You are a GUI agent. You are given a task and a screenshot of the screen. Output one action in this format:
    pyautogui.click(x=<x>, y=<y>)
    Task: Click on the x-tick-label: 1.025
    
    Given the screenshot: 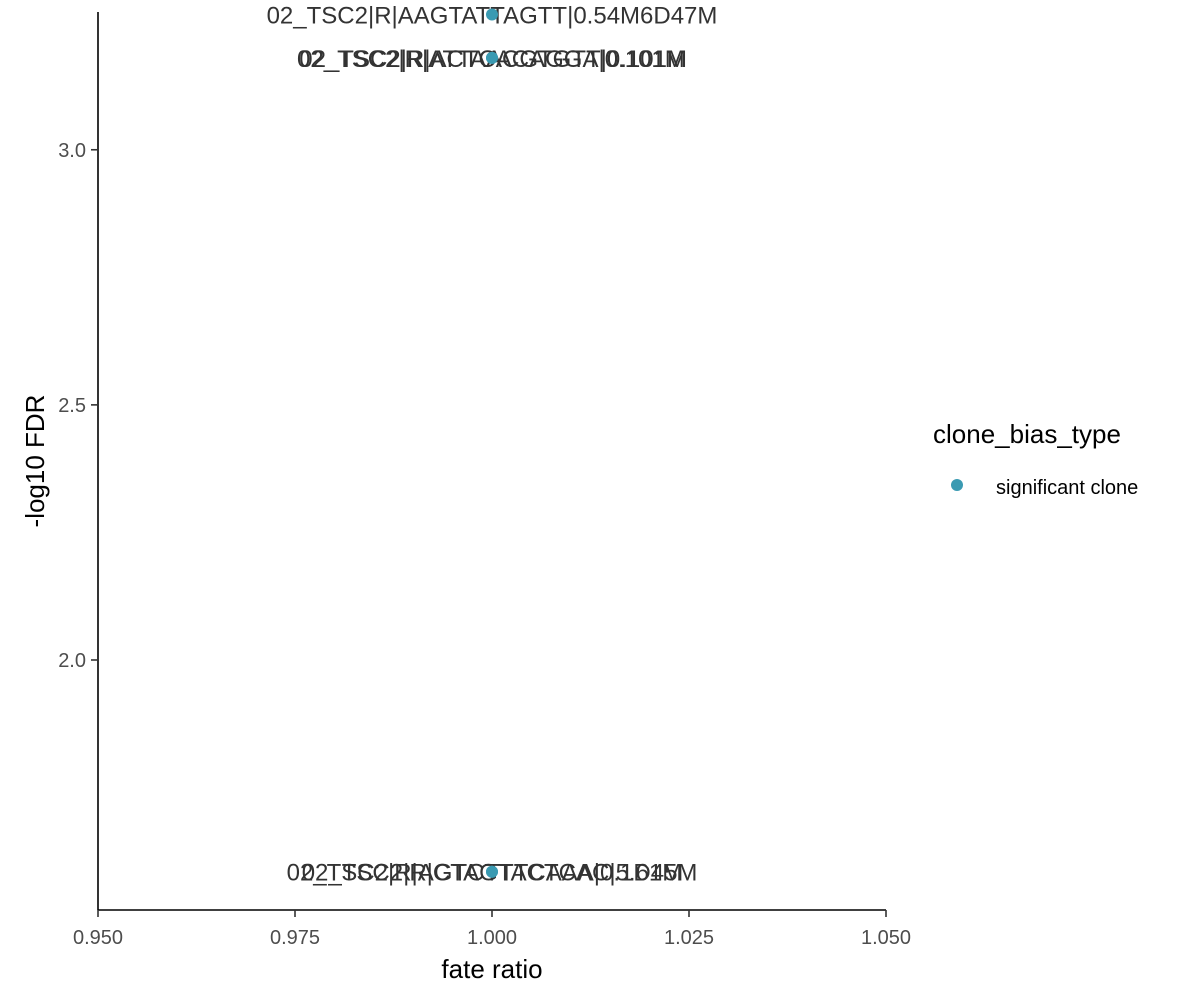 What is the action you would take?
    pyautogui.click(x=689, y=938)
    